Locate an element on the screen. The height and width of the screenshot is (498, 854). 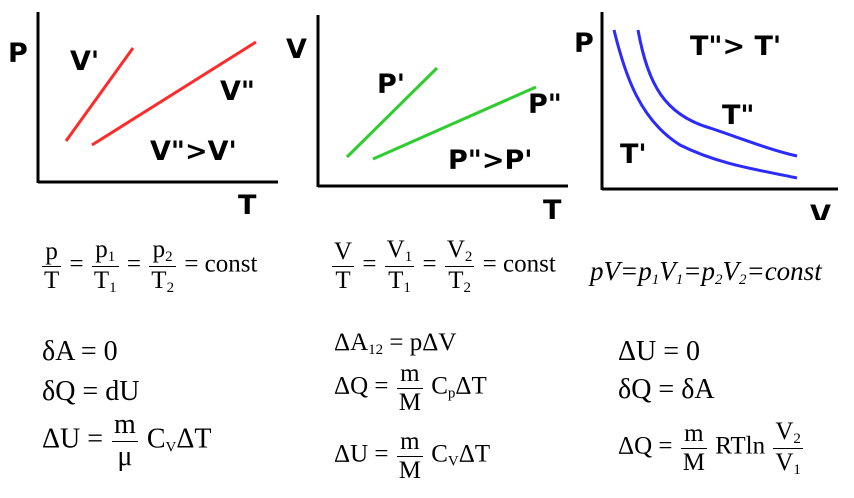
isothermal-curve-t2 is located at coordinates (717, 93).